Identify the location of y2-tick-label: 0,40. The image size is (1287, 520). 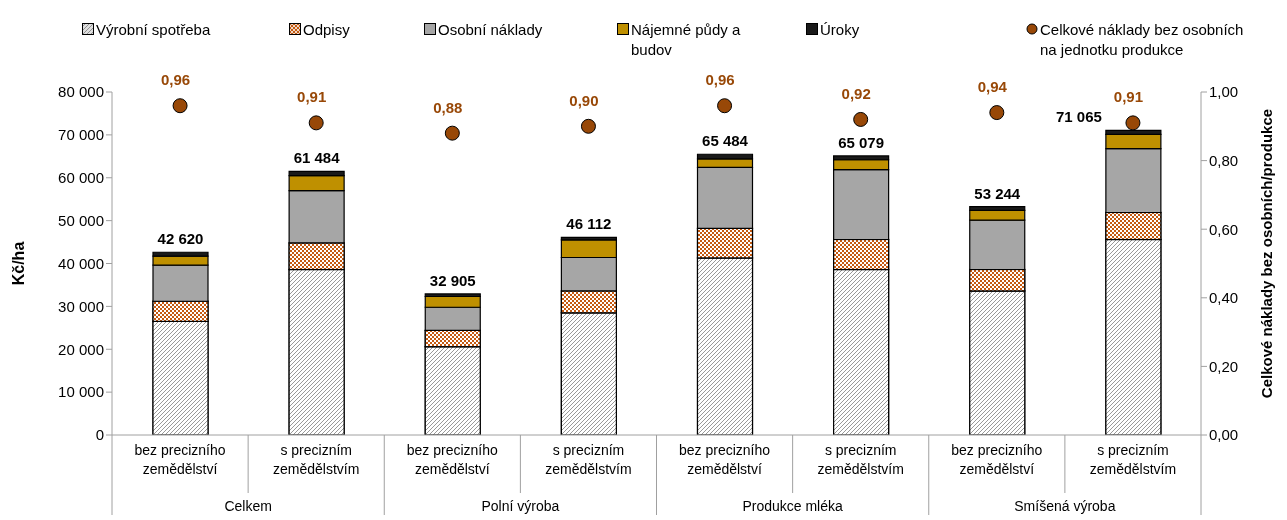
(1224, 298).